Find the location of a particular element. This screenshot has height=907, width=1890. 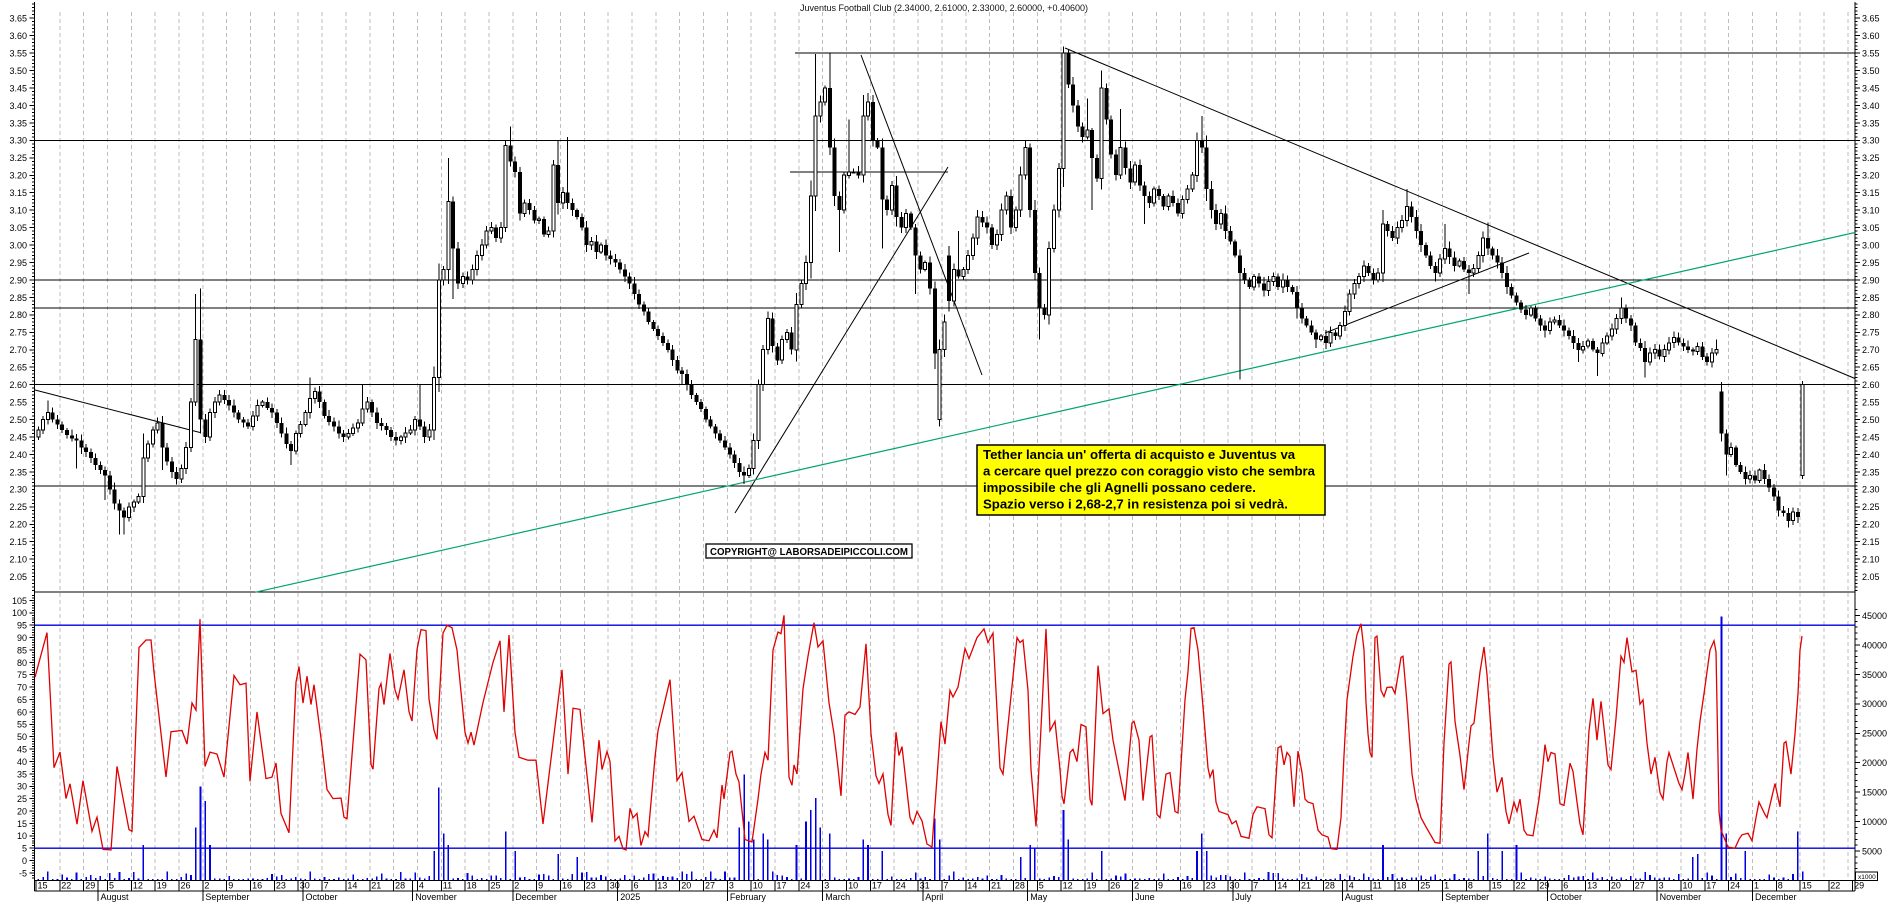

svg-text: March is located at coordinates (837, 897).